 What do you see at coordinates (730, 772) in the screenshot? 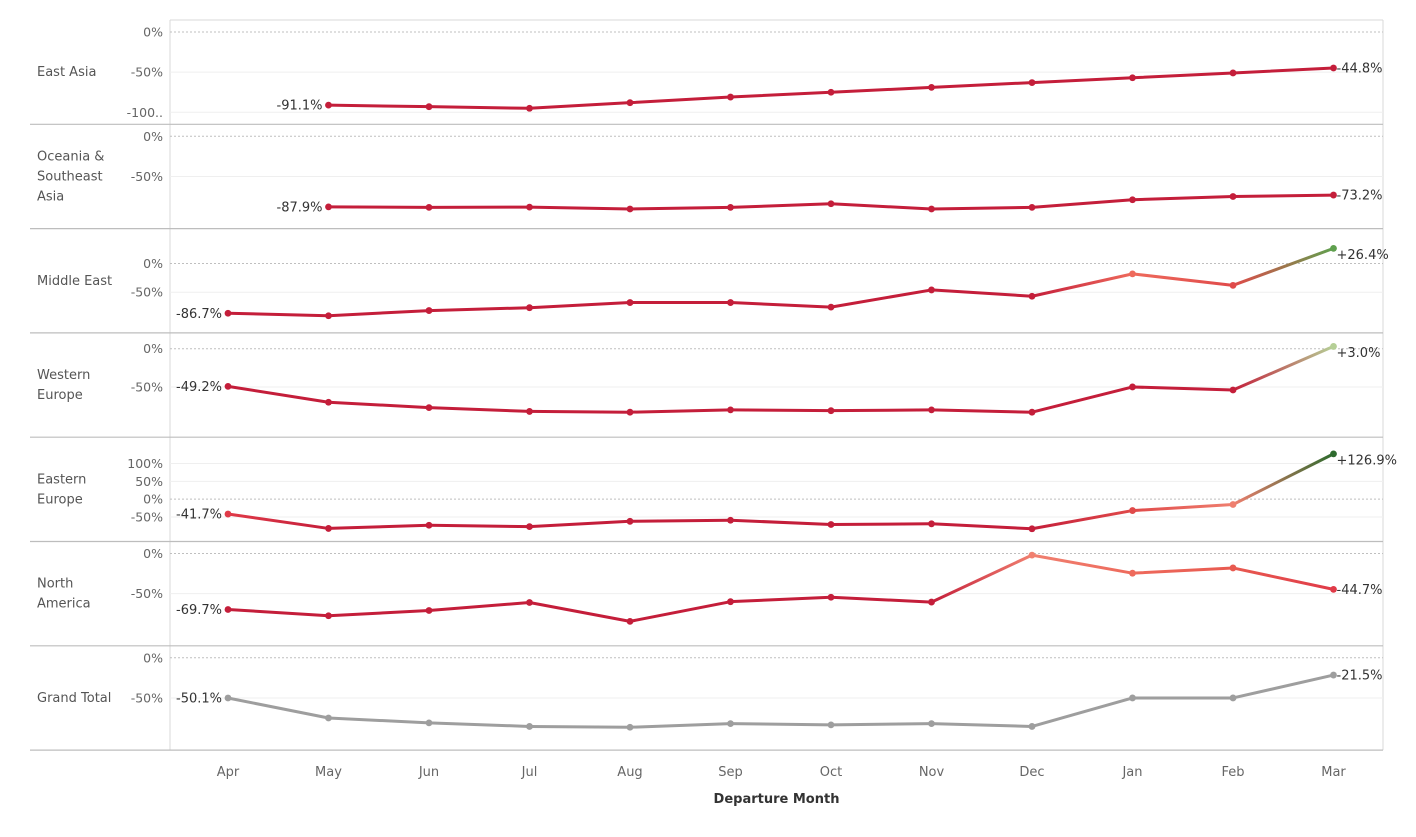
I see `x-tick-label: Sep` at bounding box center [730, 772].